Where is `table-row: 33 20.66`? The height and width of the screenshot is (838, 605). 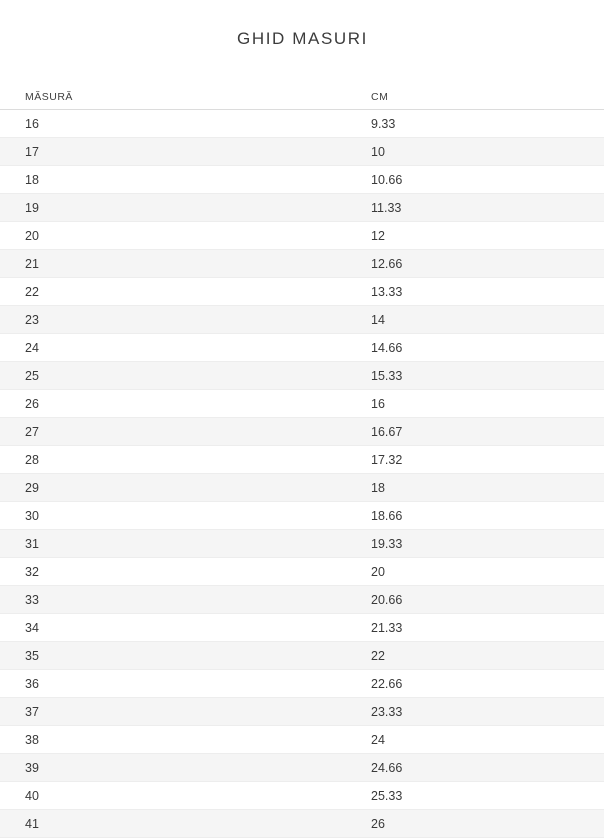
table-row: 33 20.66 is located at coordinates (302, 599).